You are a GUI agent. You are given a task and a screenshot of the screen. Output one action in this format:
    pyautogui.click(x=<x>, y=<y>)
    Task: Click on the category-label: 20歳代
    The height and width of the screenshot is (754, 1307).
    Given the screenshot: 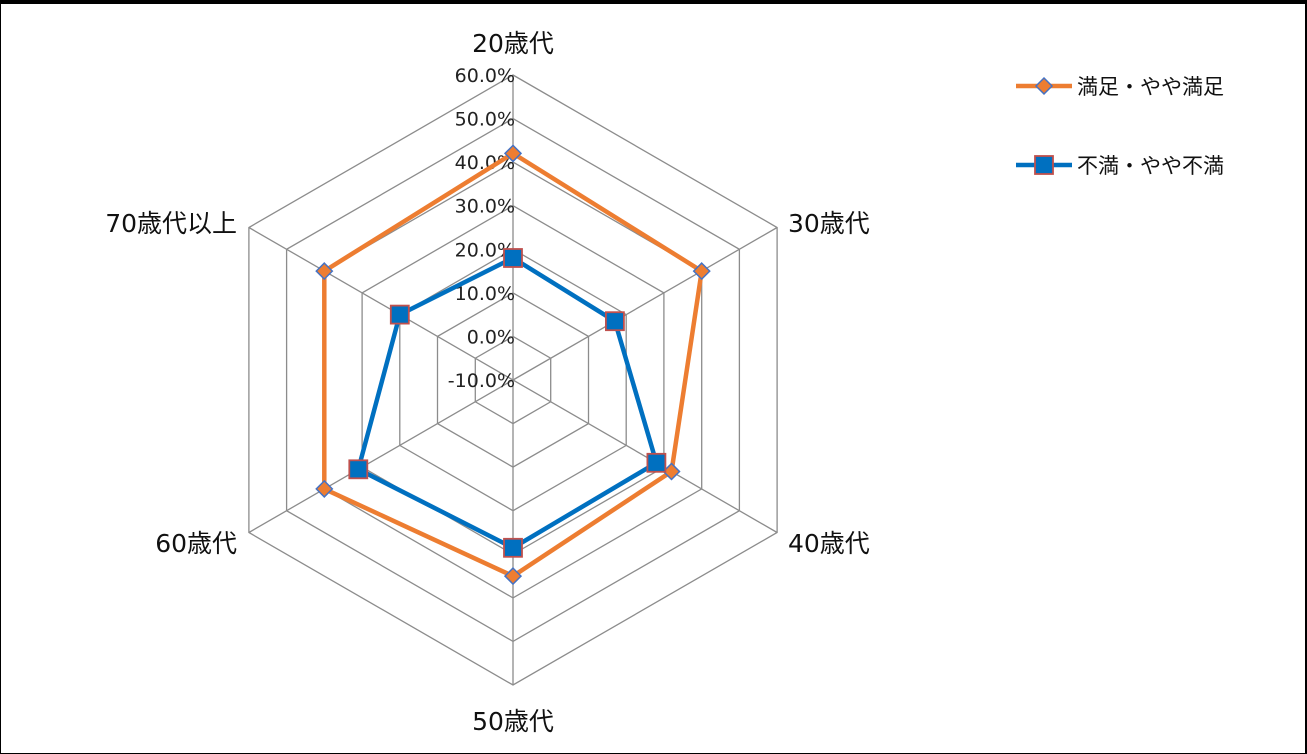 What is the action you would take?
    pyautogui.click(x=513, y=43)
    